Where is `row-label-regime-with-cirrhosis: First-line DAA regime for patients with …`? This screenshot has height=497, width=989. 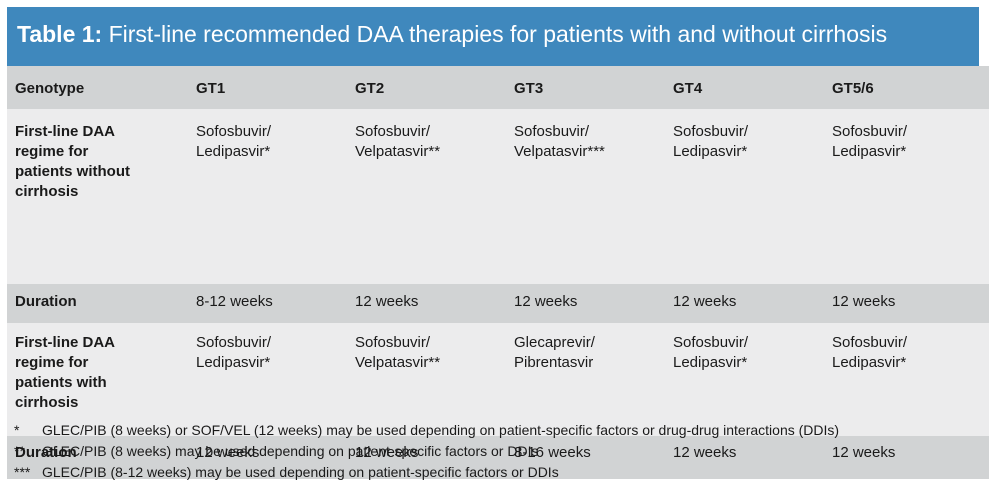
row-label-regime-with-cirrhosis: First-line DAA regime for patients with … is located at coordinates (101, 379).